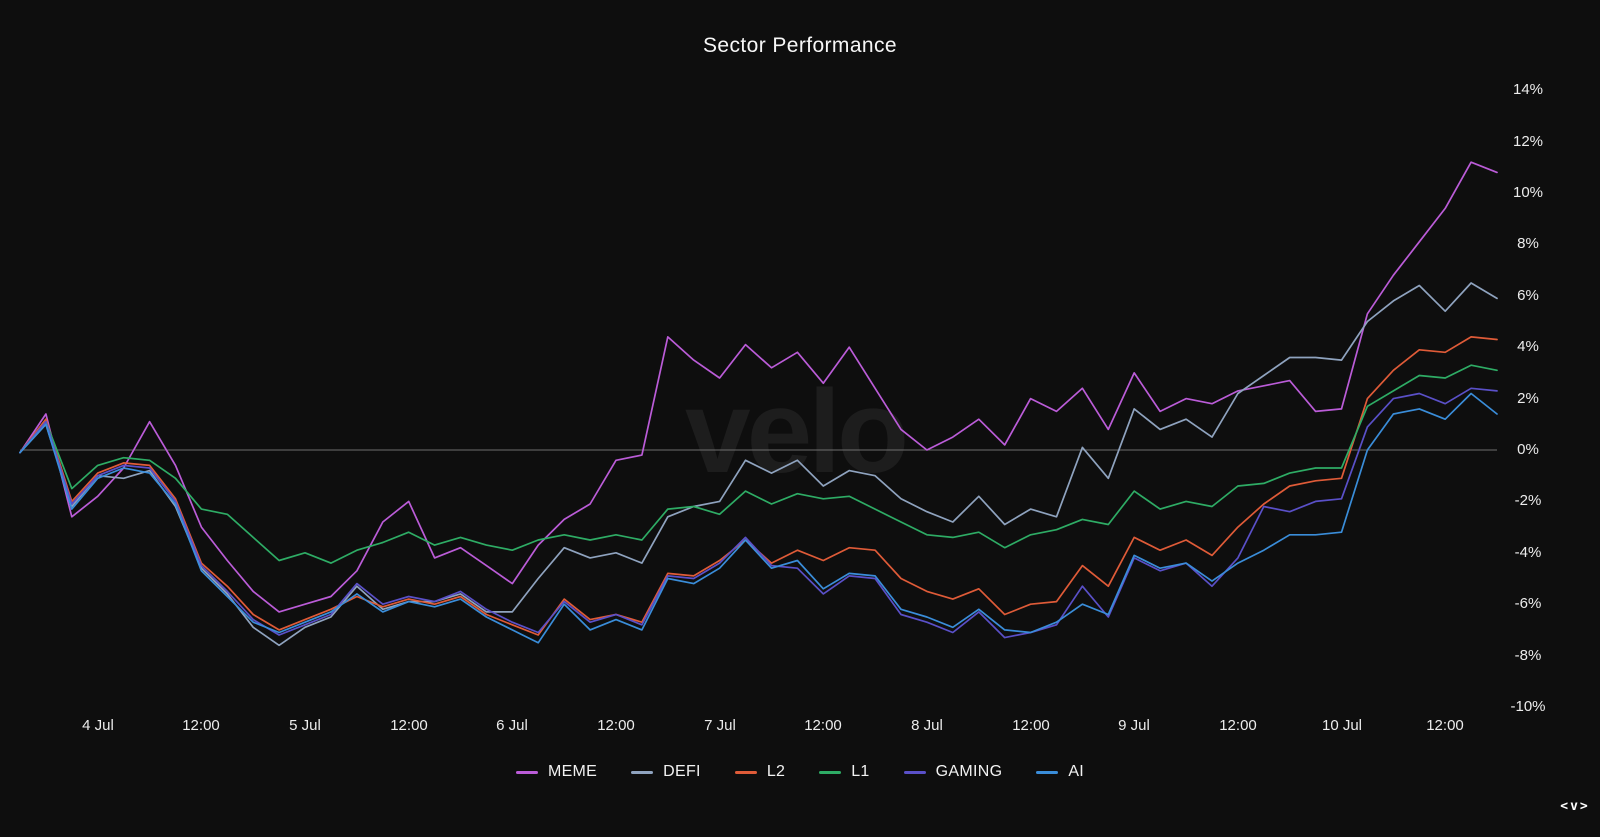 The height and width of the screenshot is (837, 1600). I want to click on legend-item-ai: AI, so click(1060, 772).